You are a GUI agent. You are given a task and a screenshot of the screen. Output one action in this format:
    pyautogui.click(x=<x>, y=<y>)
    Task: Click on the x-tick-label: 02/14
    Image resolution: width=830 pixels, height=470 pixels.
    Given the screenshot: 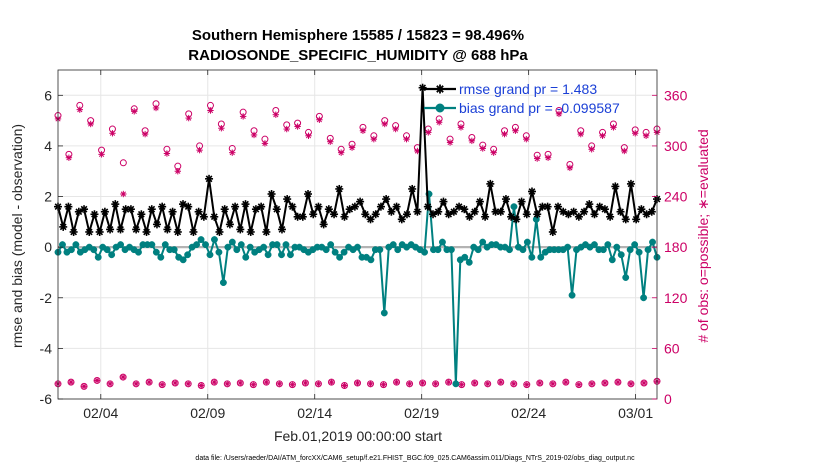 What is the action you would take?
    pyautogui.click(x=314, y=413)
    